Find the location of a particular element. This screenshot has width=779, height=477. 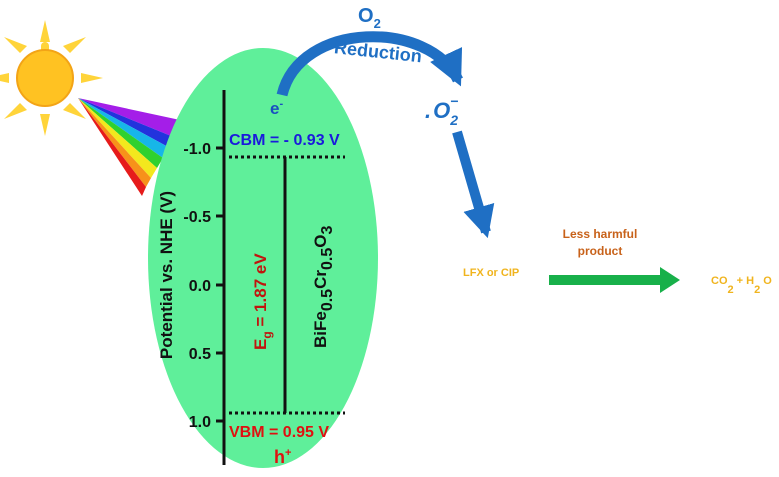

cbm-label: CBM = - 0.93 V is located at coordinates (284, 140).